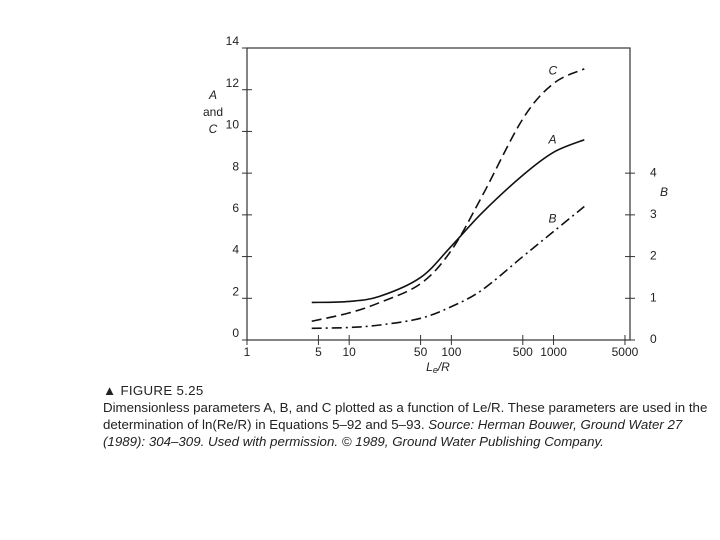 The width and height of the screenshot is (720, 540). I want to click on y-tick-label: 6, so click(235, 208).